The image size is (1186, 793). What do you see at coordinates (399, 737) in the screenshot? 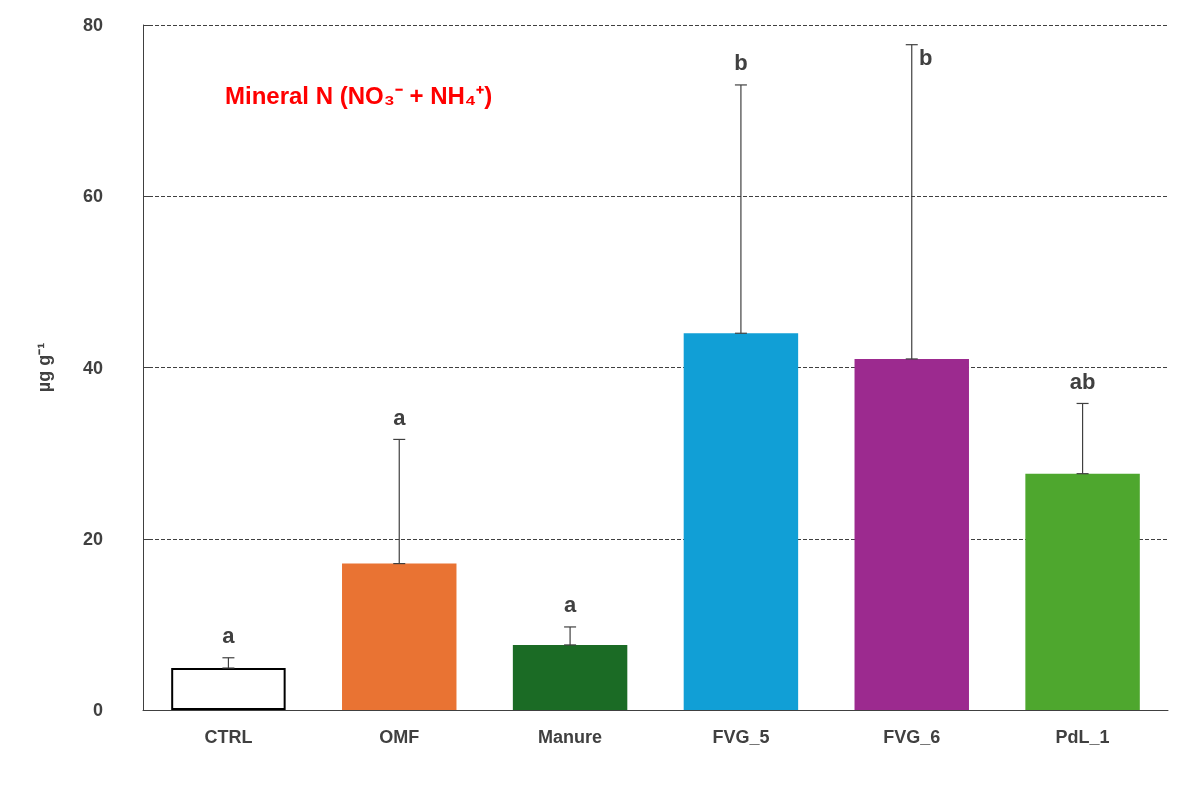
I see `x-tick-label: OMF` at bounding box center [399, 737].